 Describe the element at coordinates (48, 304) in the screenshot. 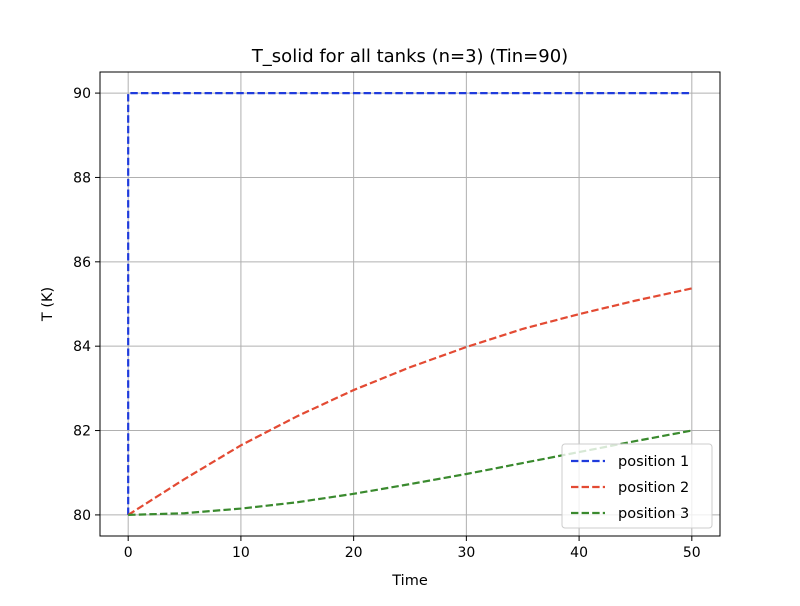

I see `y-axis-label: T (K)` at that location.